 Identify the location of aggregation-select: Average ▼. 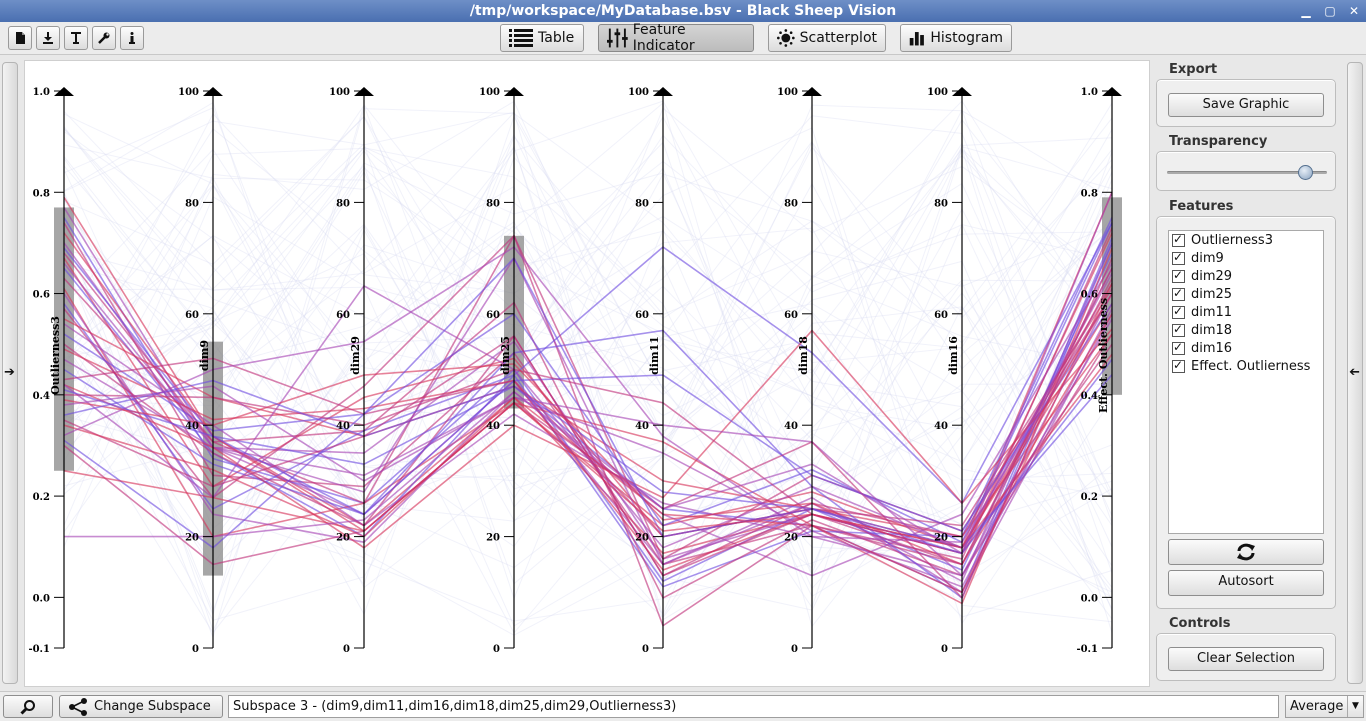
(1324, 706).